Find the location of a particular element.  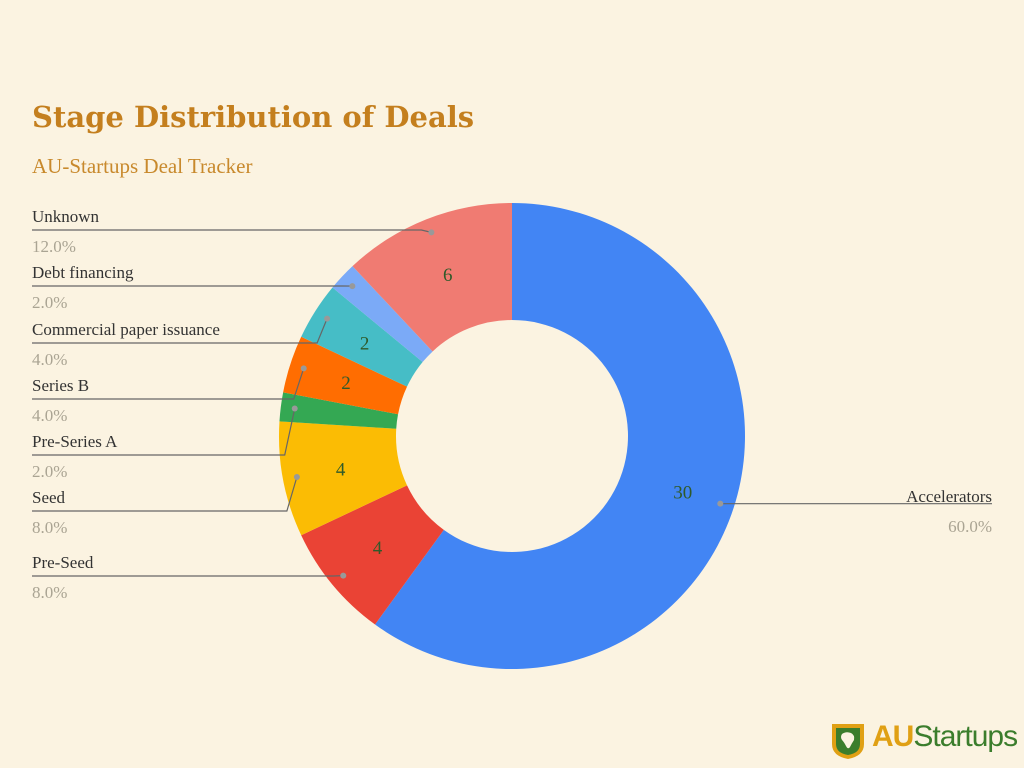

percent-label-debt-financing: 2.0% is located at coordinates (49, 302).